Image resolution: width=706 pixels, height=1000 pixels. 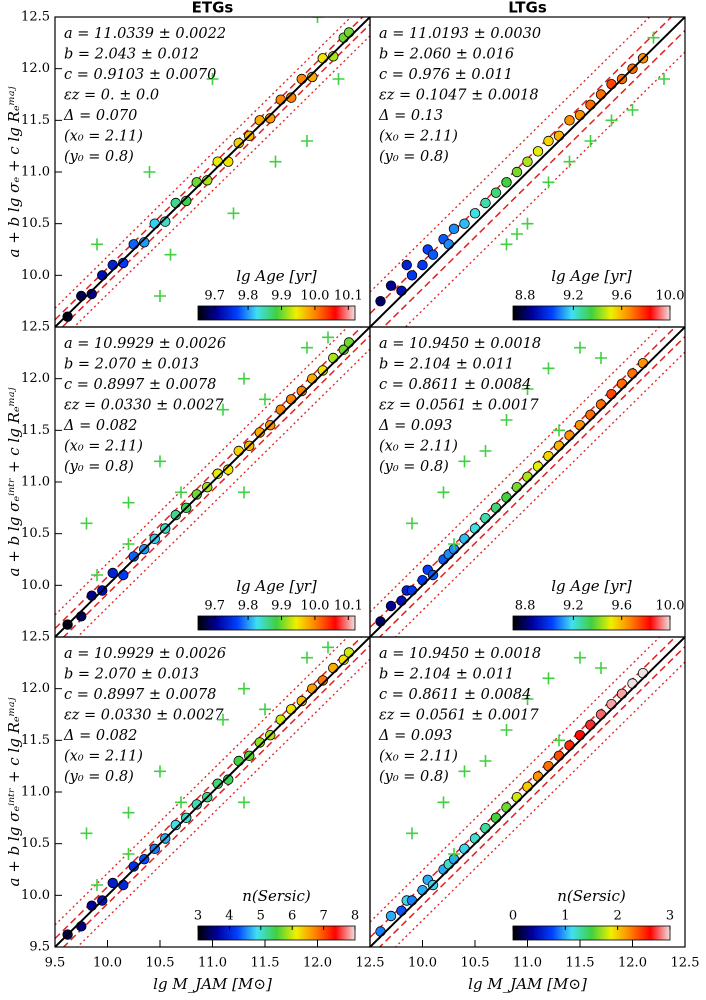 What do you see at coordinates (14, 481) in the screenshot?
I see `y-axis-label: a + b lg σₑⁱⁿᵗʳ + c lg Rₑᵐᵃʲ` at bounding box center [14, 481].